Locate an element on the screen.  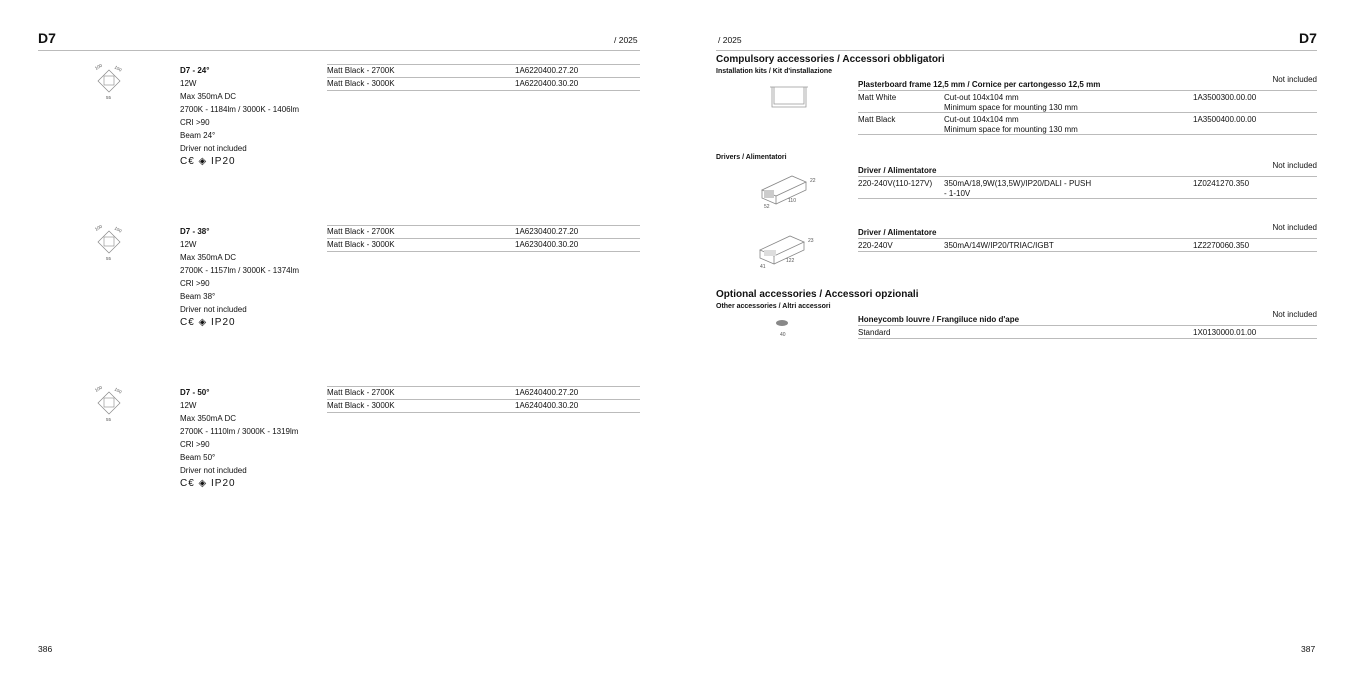
table-row: Matt Black - 2700K 1A6240400.27.20 is located at coordinates (483, 393).